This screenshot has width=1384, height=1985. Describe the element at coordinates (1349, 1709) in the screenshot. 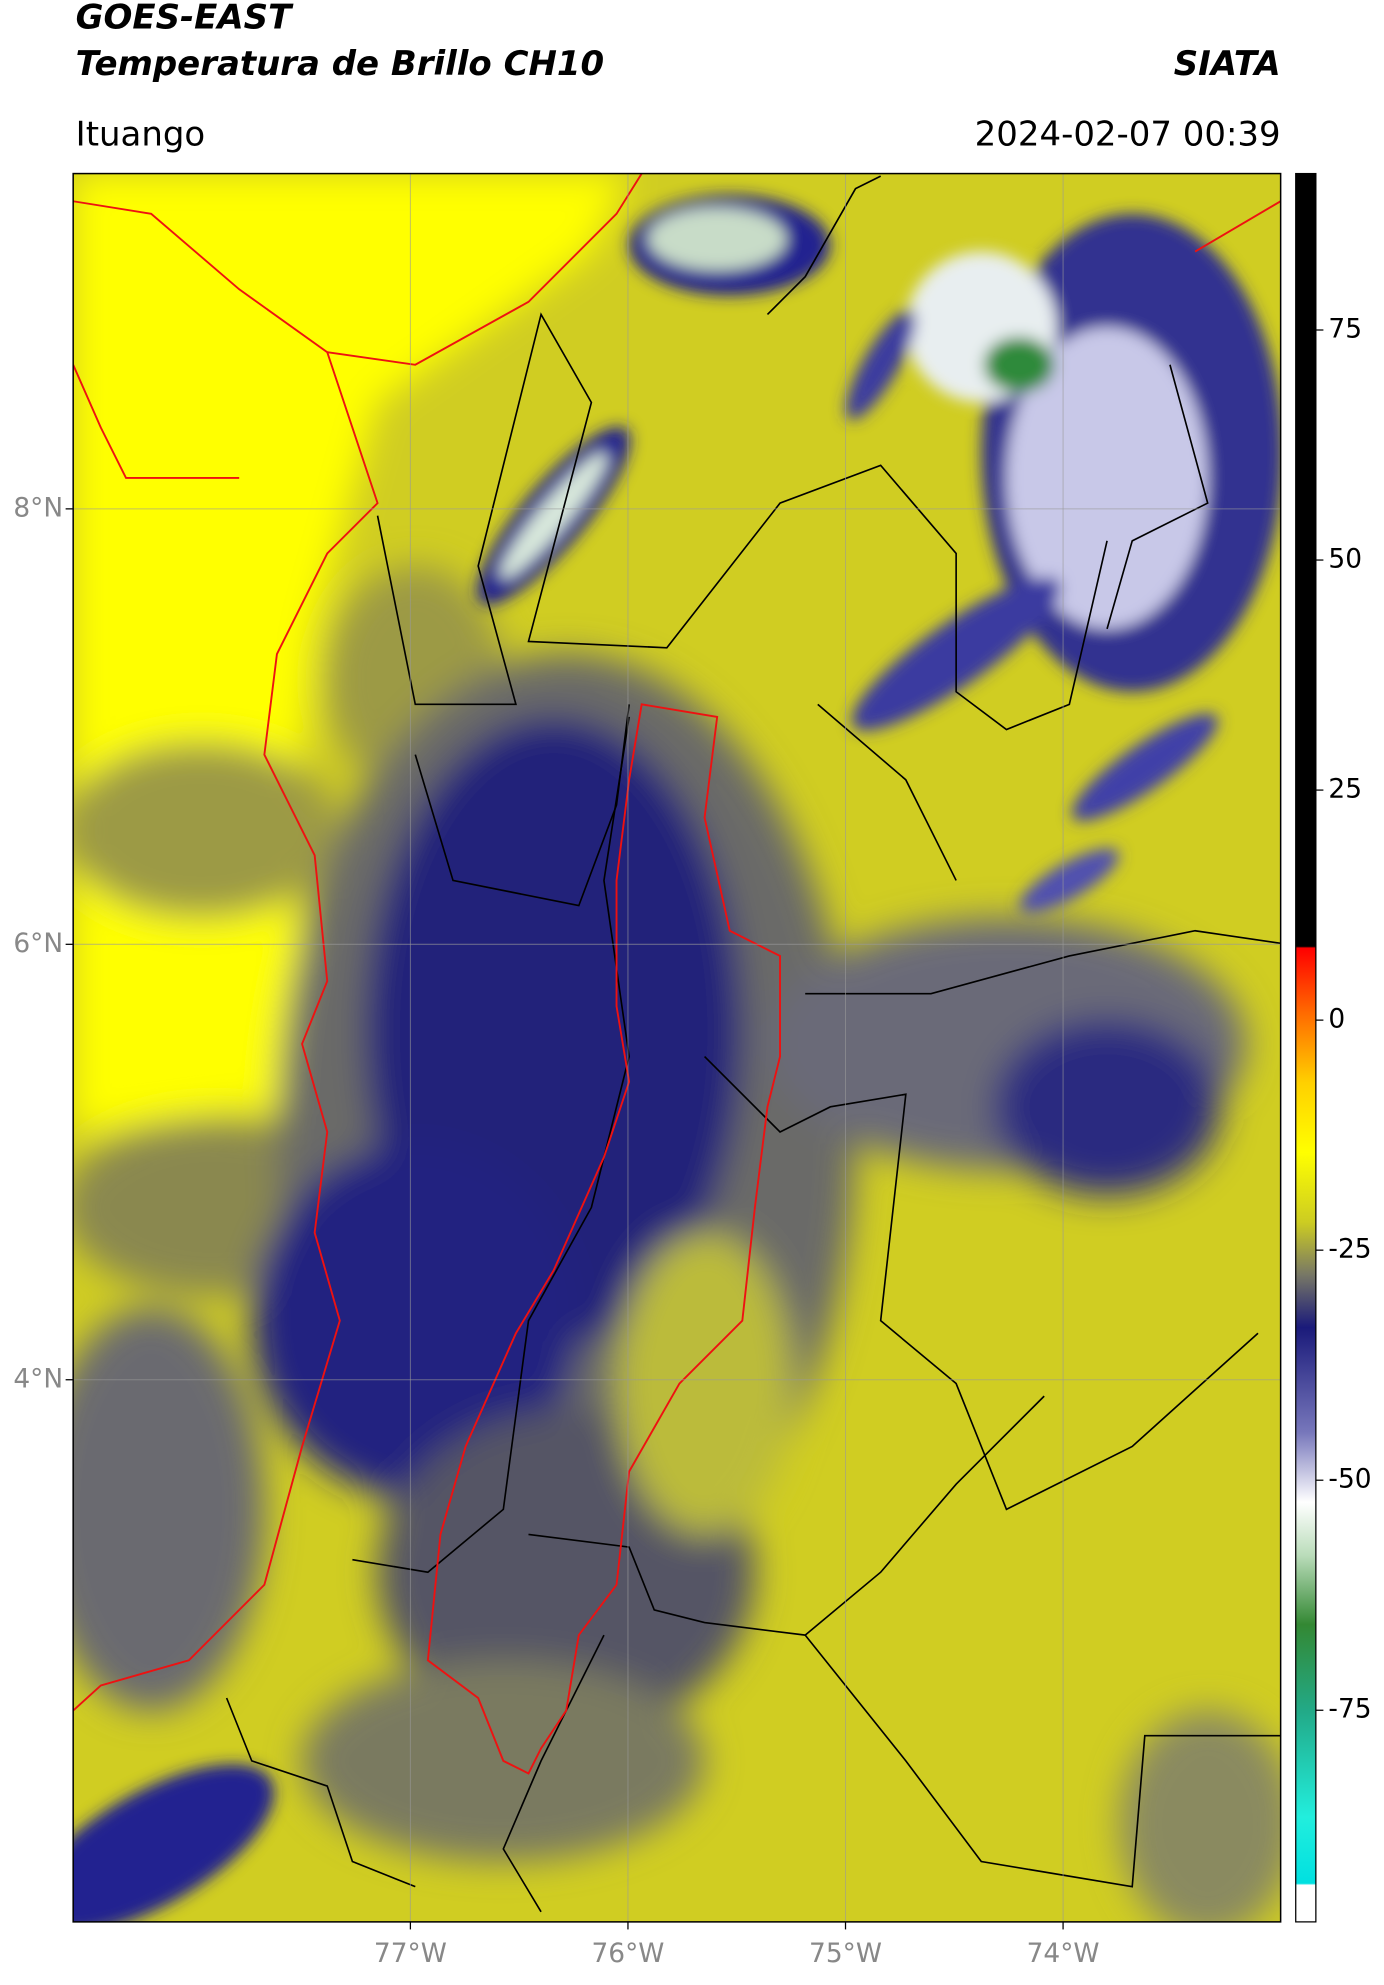

I see `colorbar-tick-label: -75` at that location.